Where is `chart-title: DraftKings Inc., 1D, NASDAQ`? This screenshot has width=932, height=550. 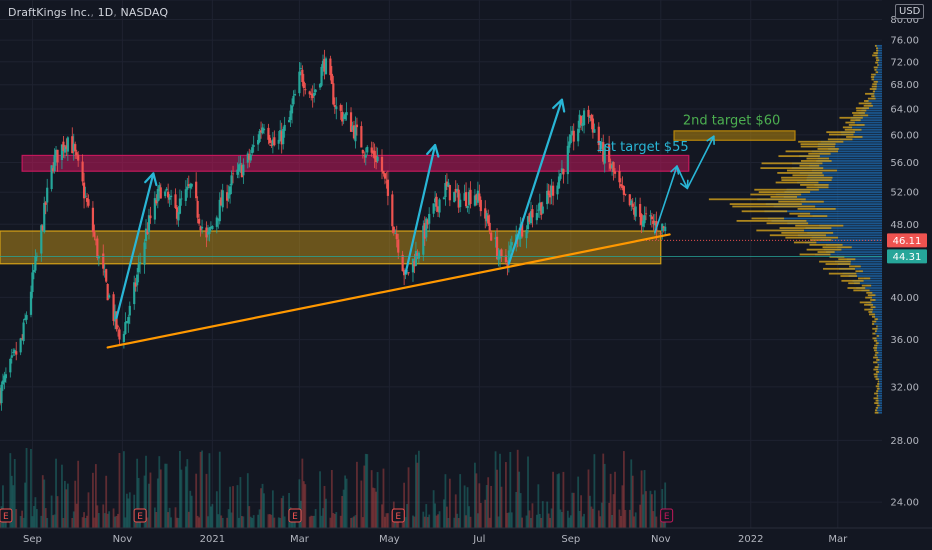 chart-title: DraftKings Inc., 1D, NASDAQ is located at coordinates (88, 12).